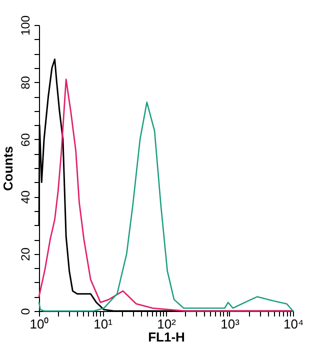 Image resolution: width=320 pixels, height=352 pixels. Describe the element at coordinates (230, 324) in the screenshot. I see `x-tick-label: 10³` at that location.